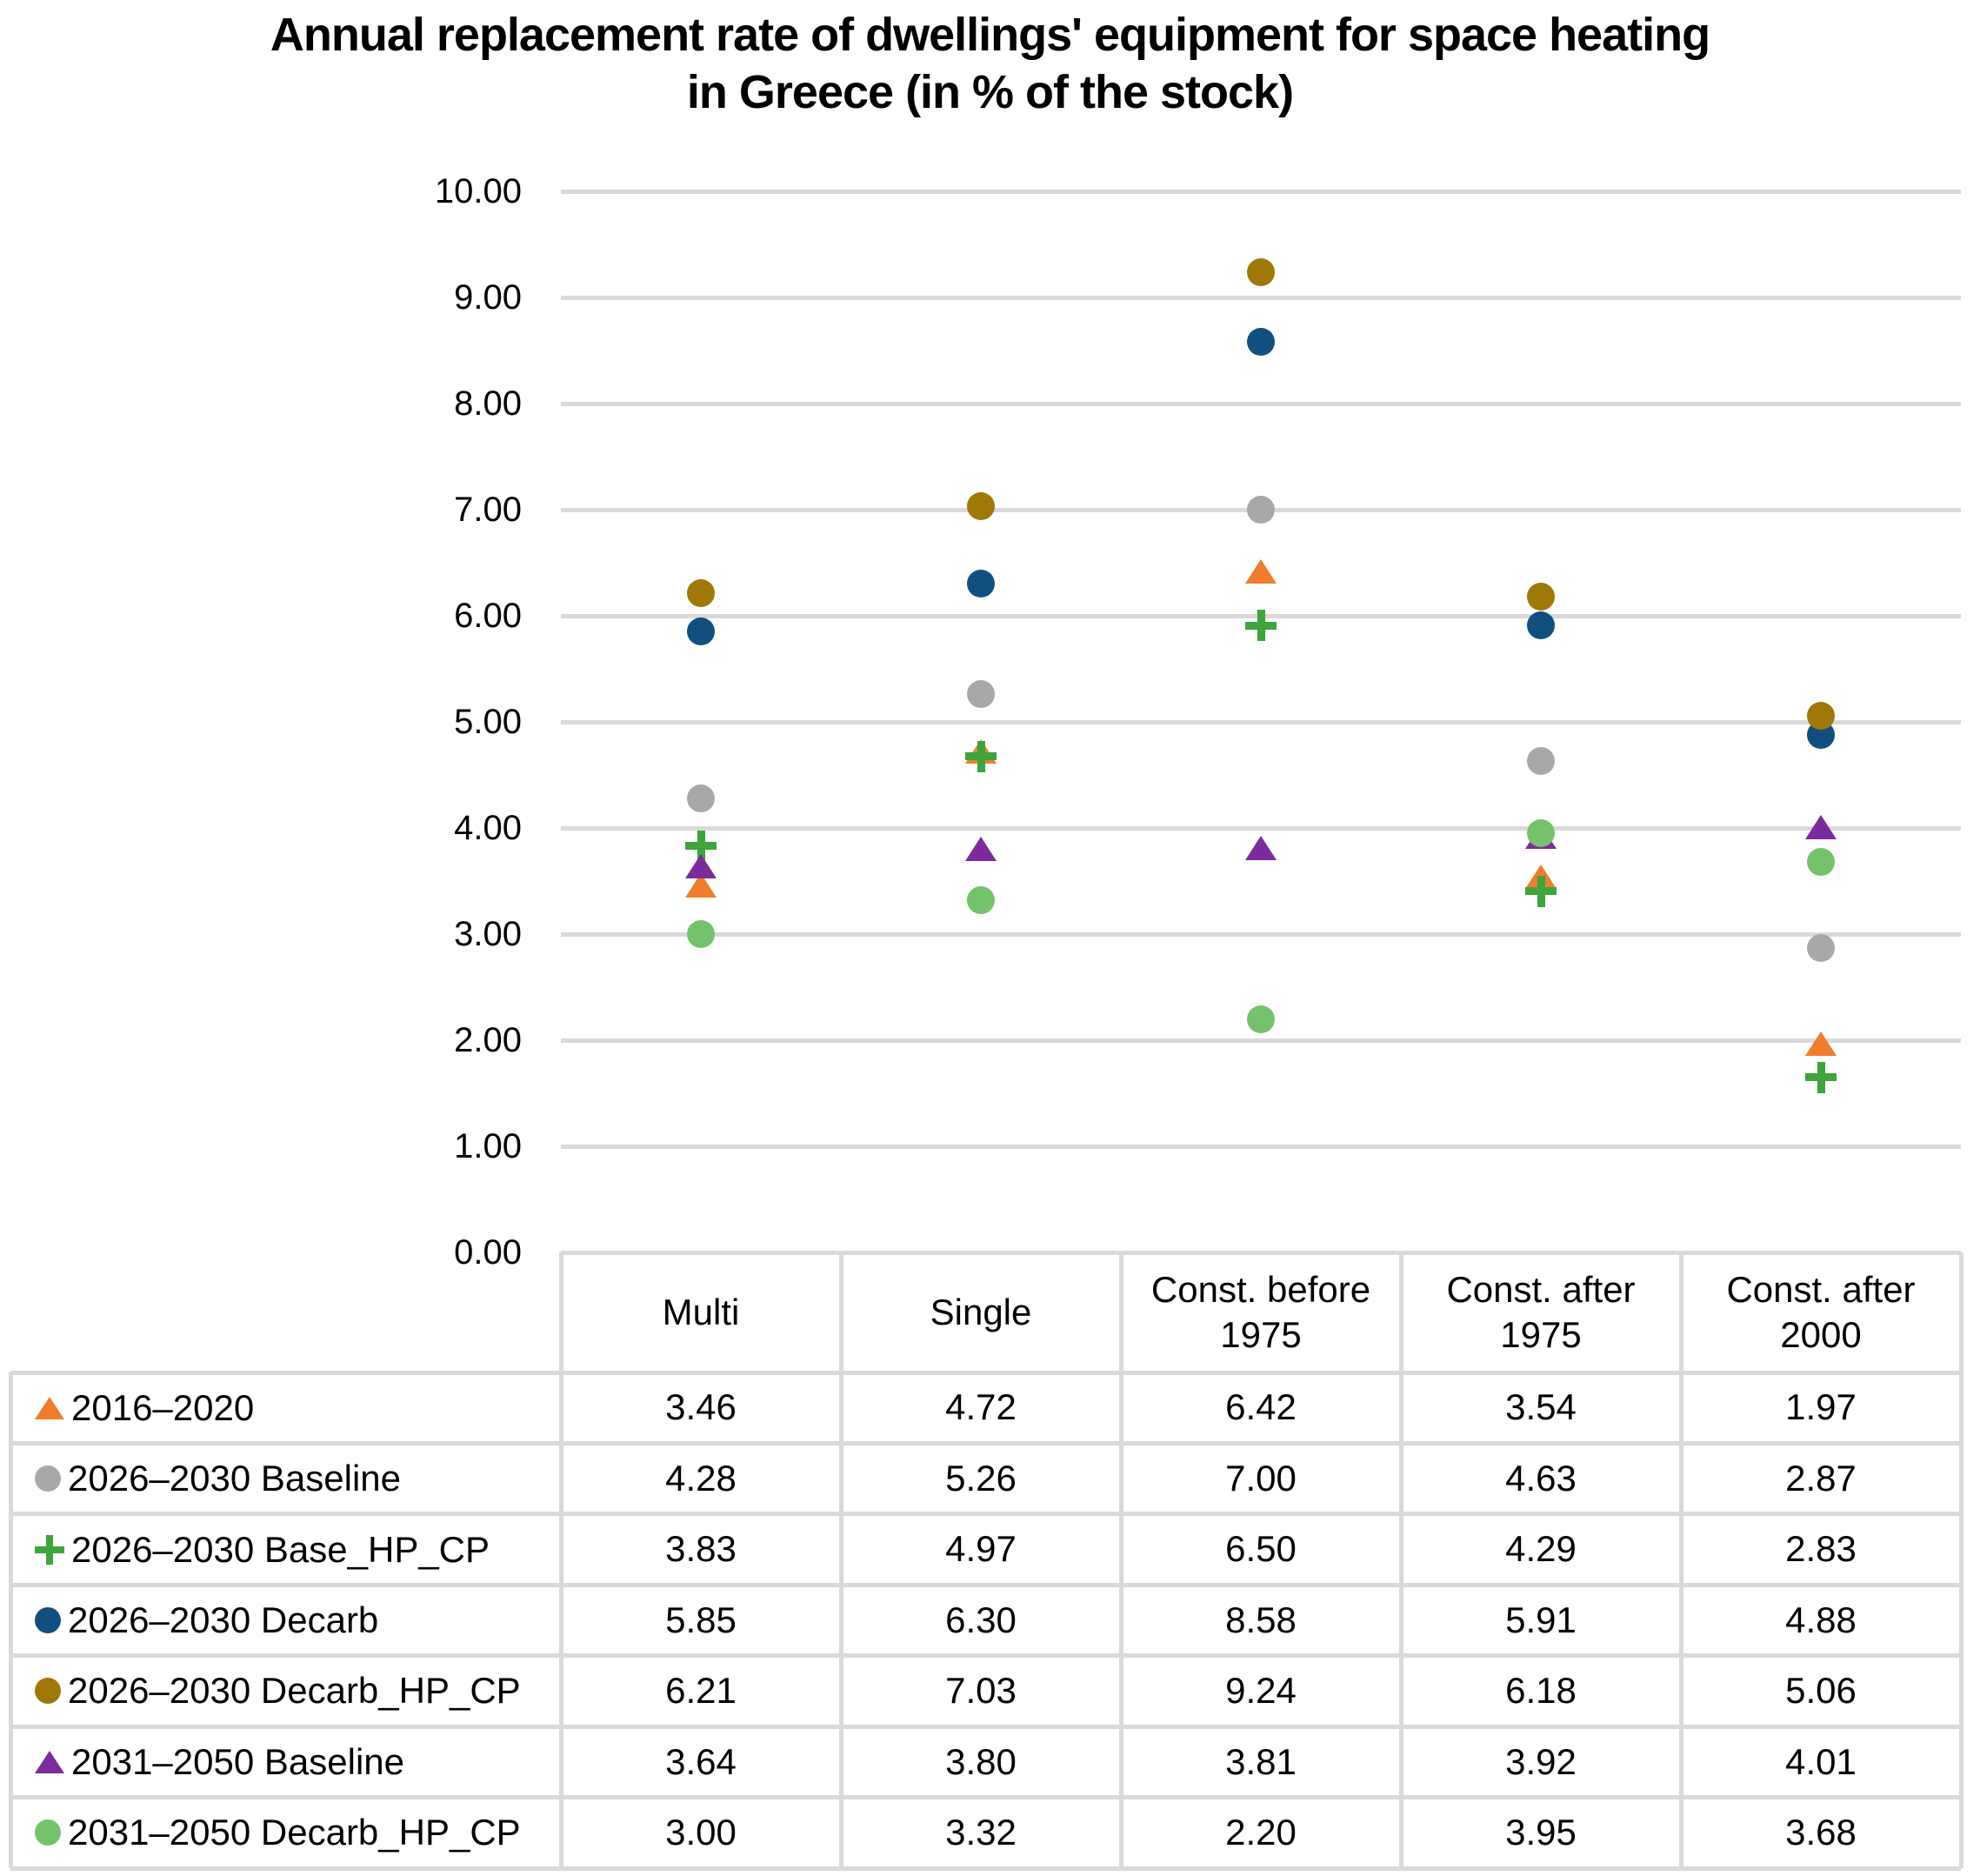 The image size is (1980, 1876). What do you see at coordinates (981, 1311) in the screenshot?
I see `table-header-cell: Single` at bounding box center [981, 1311].